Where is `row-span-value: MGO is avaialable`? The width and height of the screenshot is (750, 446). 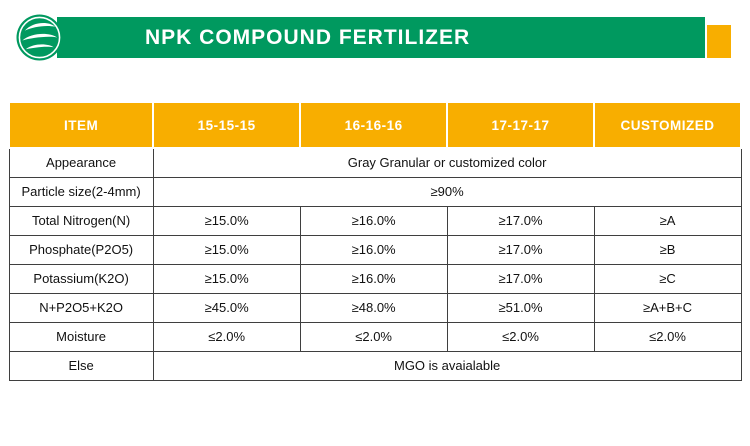
row-span-value: MGO is avaialable is located at coordinates (447, 365).